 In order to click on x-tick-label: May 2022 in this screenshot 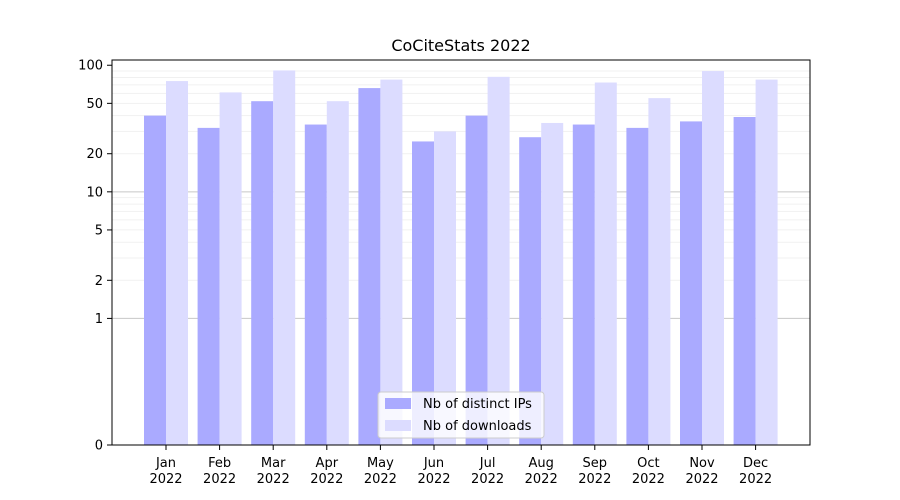, I will do `click(380, 471)`.